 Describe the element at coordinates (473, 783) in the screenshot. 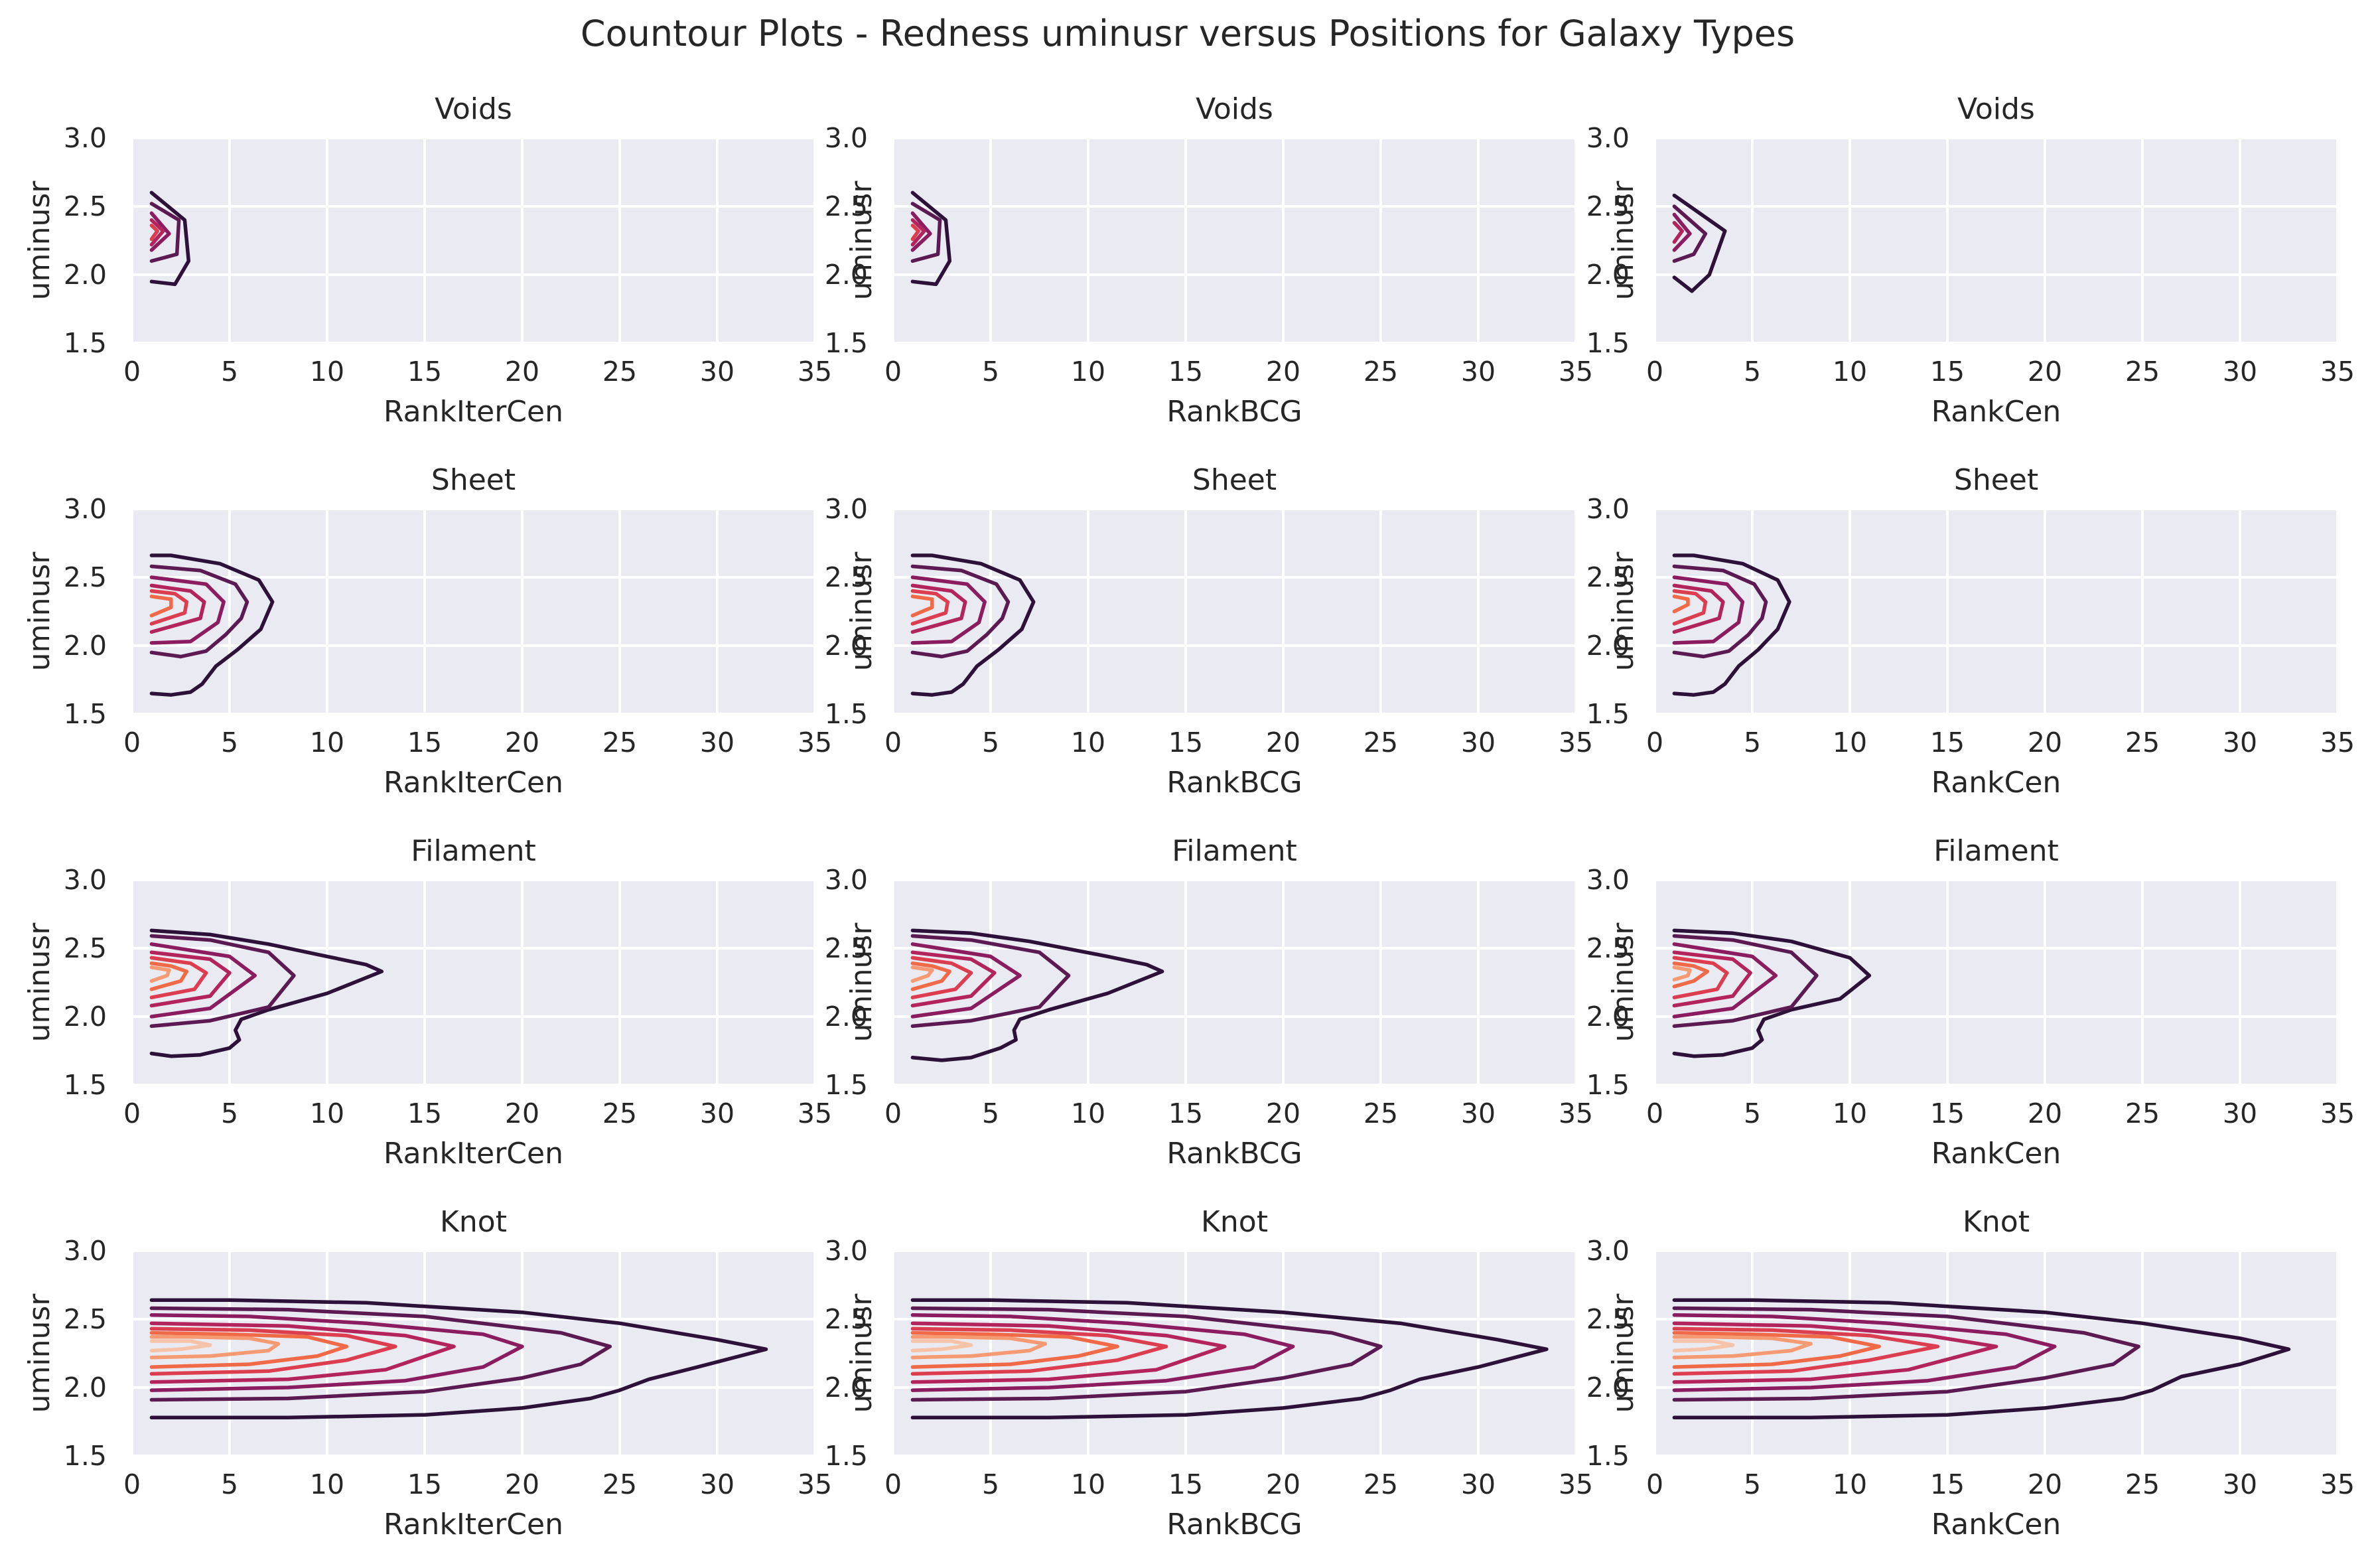

I see `x-axis-label: RankIterCen` at that location.